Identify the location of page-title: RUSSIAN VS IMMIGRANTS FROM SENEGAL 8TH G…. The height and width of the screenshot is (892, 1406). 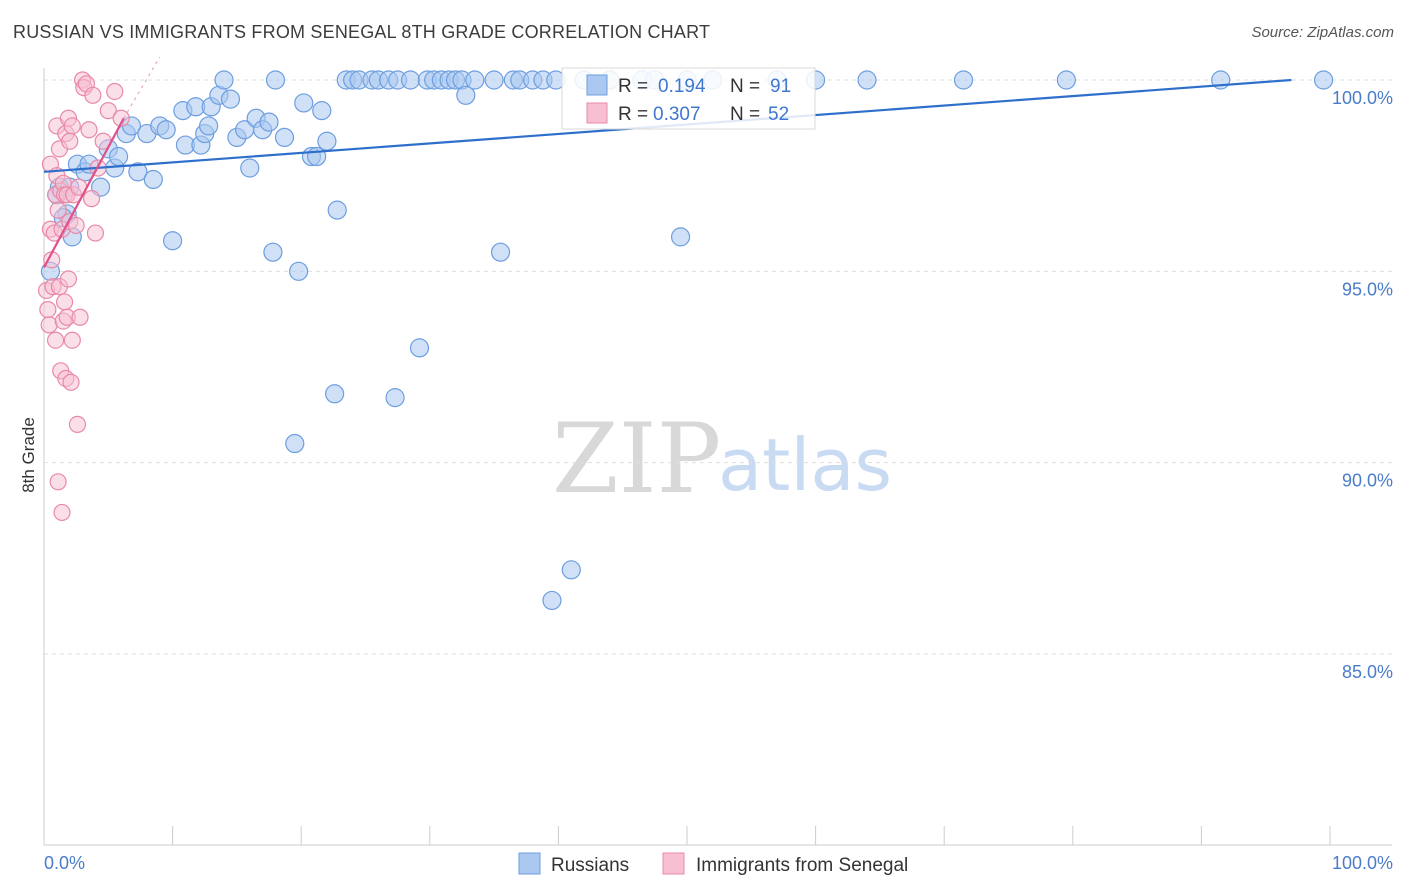
(362, 32).